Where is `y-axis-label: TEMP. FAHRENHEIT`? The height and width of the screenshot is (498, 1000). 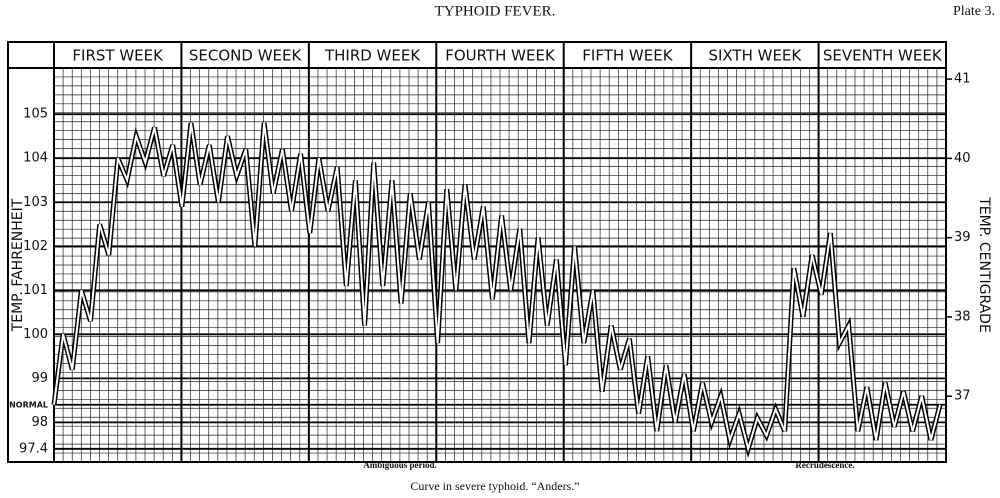 y-axis-label: TEMP. FAHRENHEIT is located at coordinates (18, 265).